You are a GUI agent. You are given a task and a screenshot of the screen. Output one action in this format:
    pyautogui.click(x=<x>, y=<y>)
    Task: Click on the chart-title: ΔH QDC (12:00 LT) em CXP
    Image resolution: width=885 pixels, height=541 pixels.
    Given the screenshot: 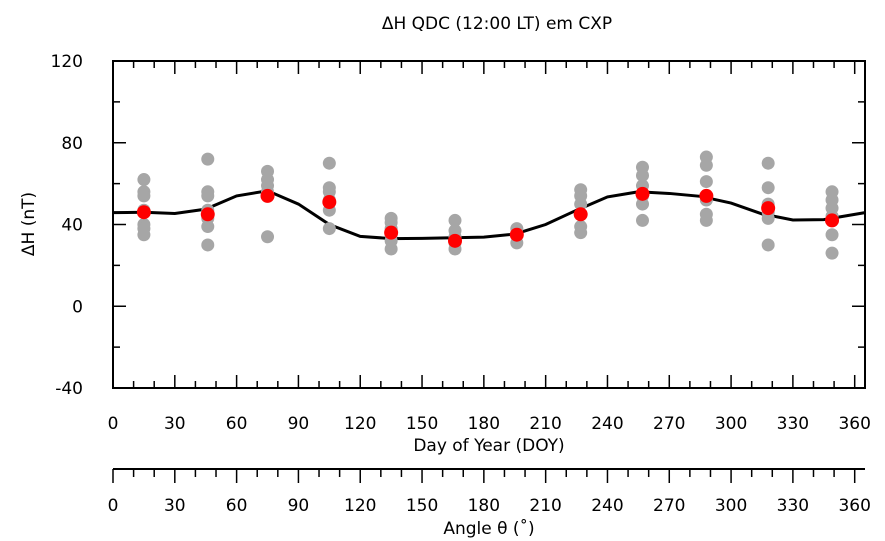 What is the action you would take?
    pyautogui.click(x=497, y=24)
    